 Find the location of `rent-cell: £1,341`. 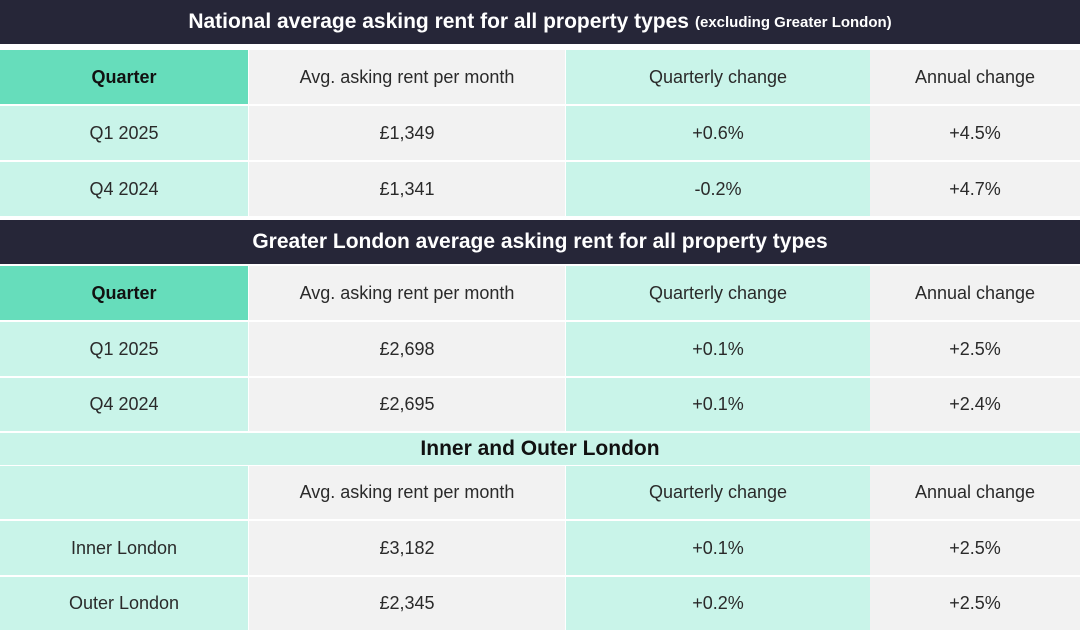

rent-cell: £1,341 is located at coordinates (407, 189).